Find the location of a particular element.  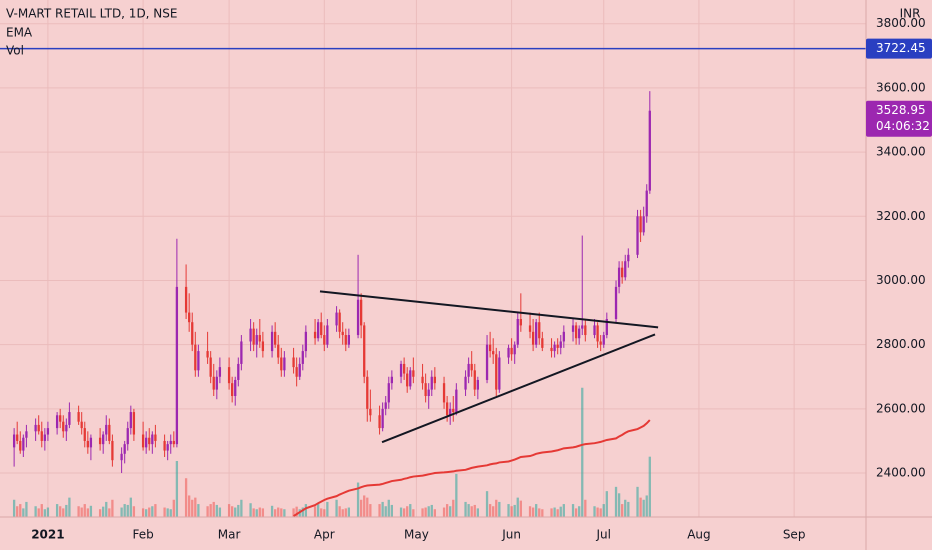

x-tick-label: Aug is located at coordinates (698, 535).